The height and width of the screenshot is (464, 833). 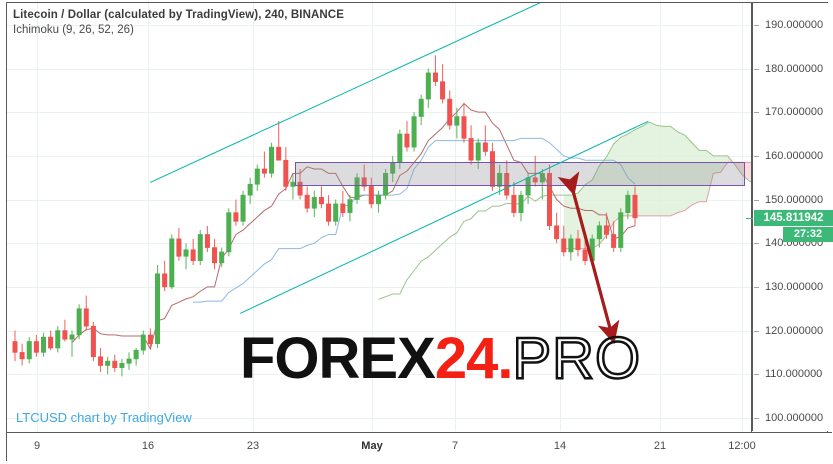 What do you see at coordinates (794, 374) in the screenshot?
I see `price-axis-label: 110.000000` at bounding box center [794, 374].